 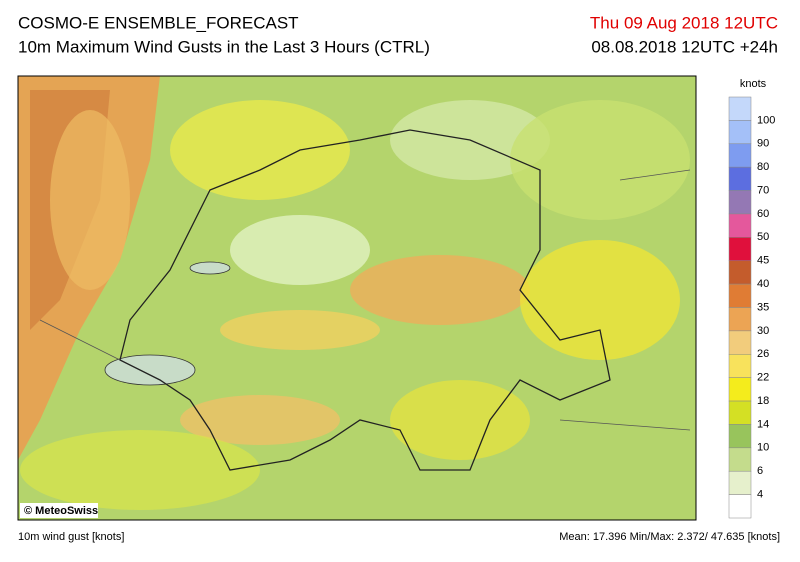 What do you see at coordinates (158, 22) in the screenshot?
I see `title: COSMO-E ENSEMBLE_FORECAST` at bounding box center [158, 22].